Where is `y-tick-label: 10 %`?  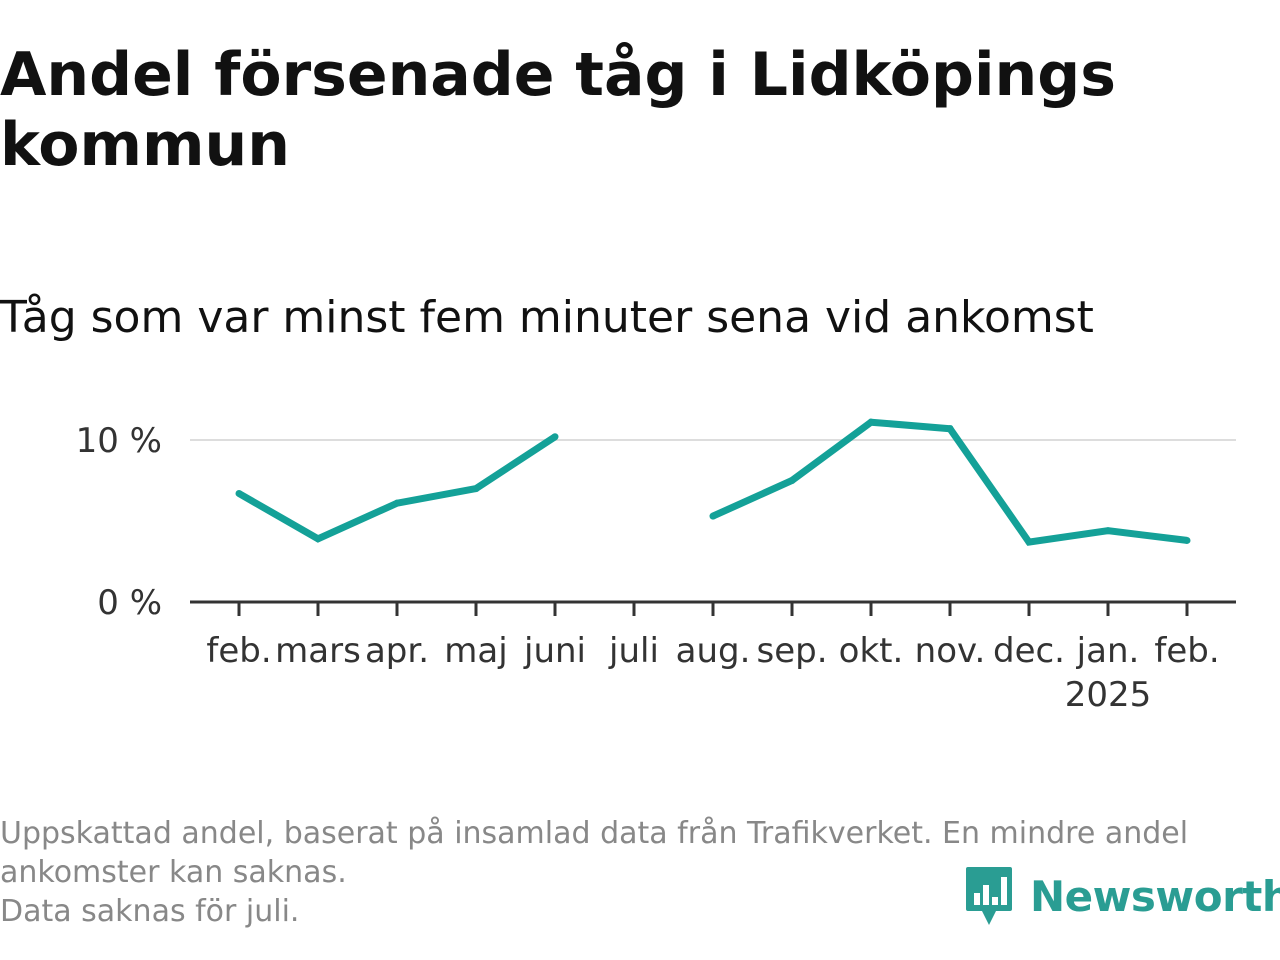
y-tick-label: 10 % is located at coordinates (119, 441).